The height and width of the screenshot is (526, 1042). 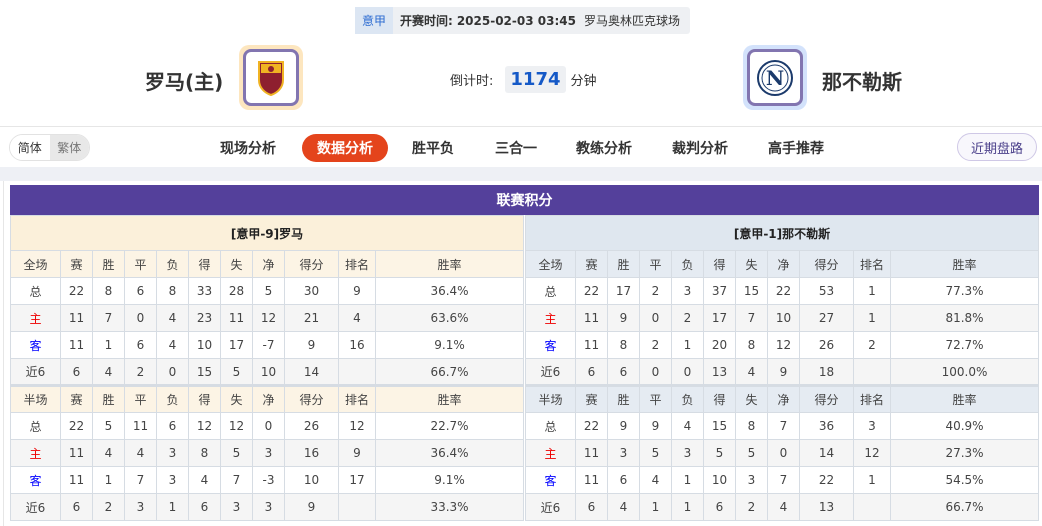 What do you see at coordinates (782, 233) in the screenshot?
I see `team-header: [意甲-1]那不勒斯` at bounding box center [782, 233].